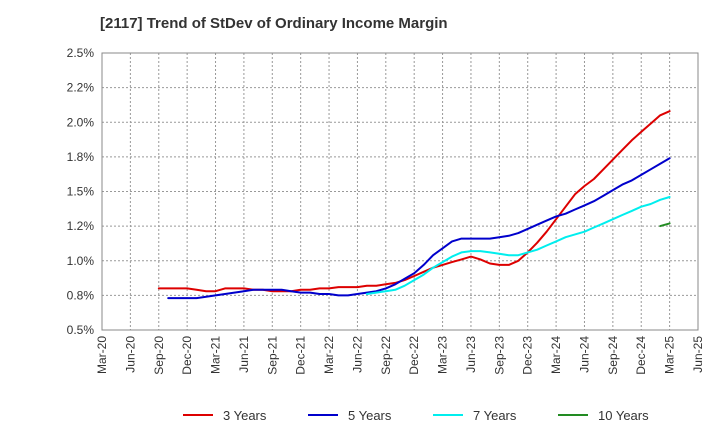  I want to click on y-tick-label: 2.5%, so click(81, 53).